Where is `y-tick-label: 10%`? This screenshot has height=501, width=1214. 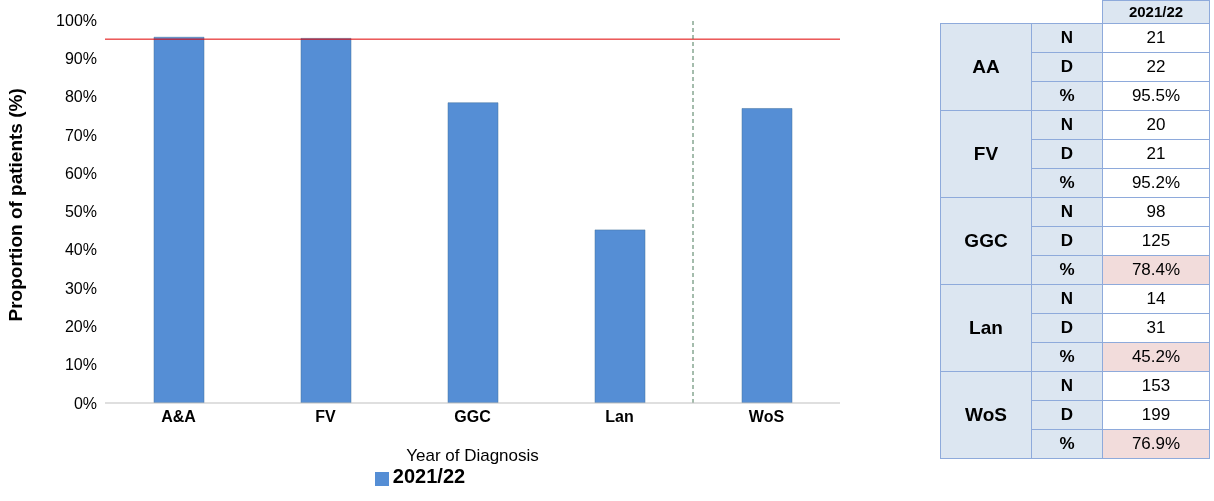 y-tick-label: 10% is located at coordinates (80, 365).